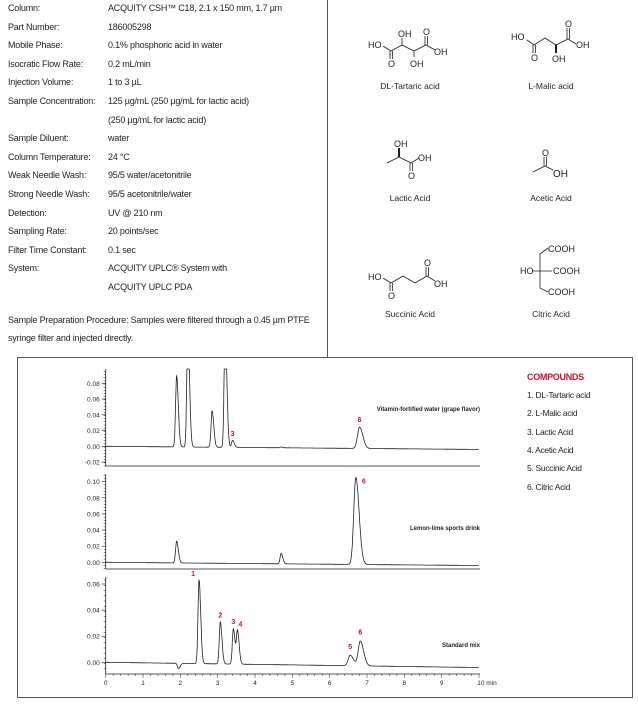 The height and width of the screenshot is (705, 638). Describe the element at coordinates (35, 45) in the screenshot. I see `condition-label: Mobile Phase:` at that location.